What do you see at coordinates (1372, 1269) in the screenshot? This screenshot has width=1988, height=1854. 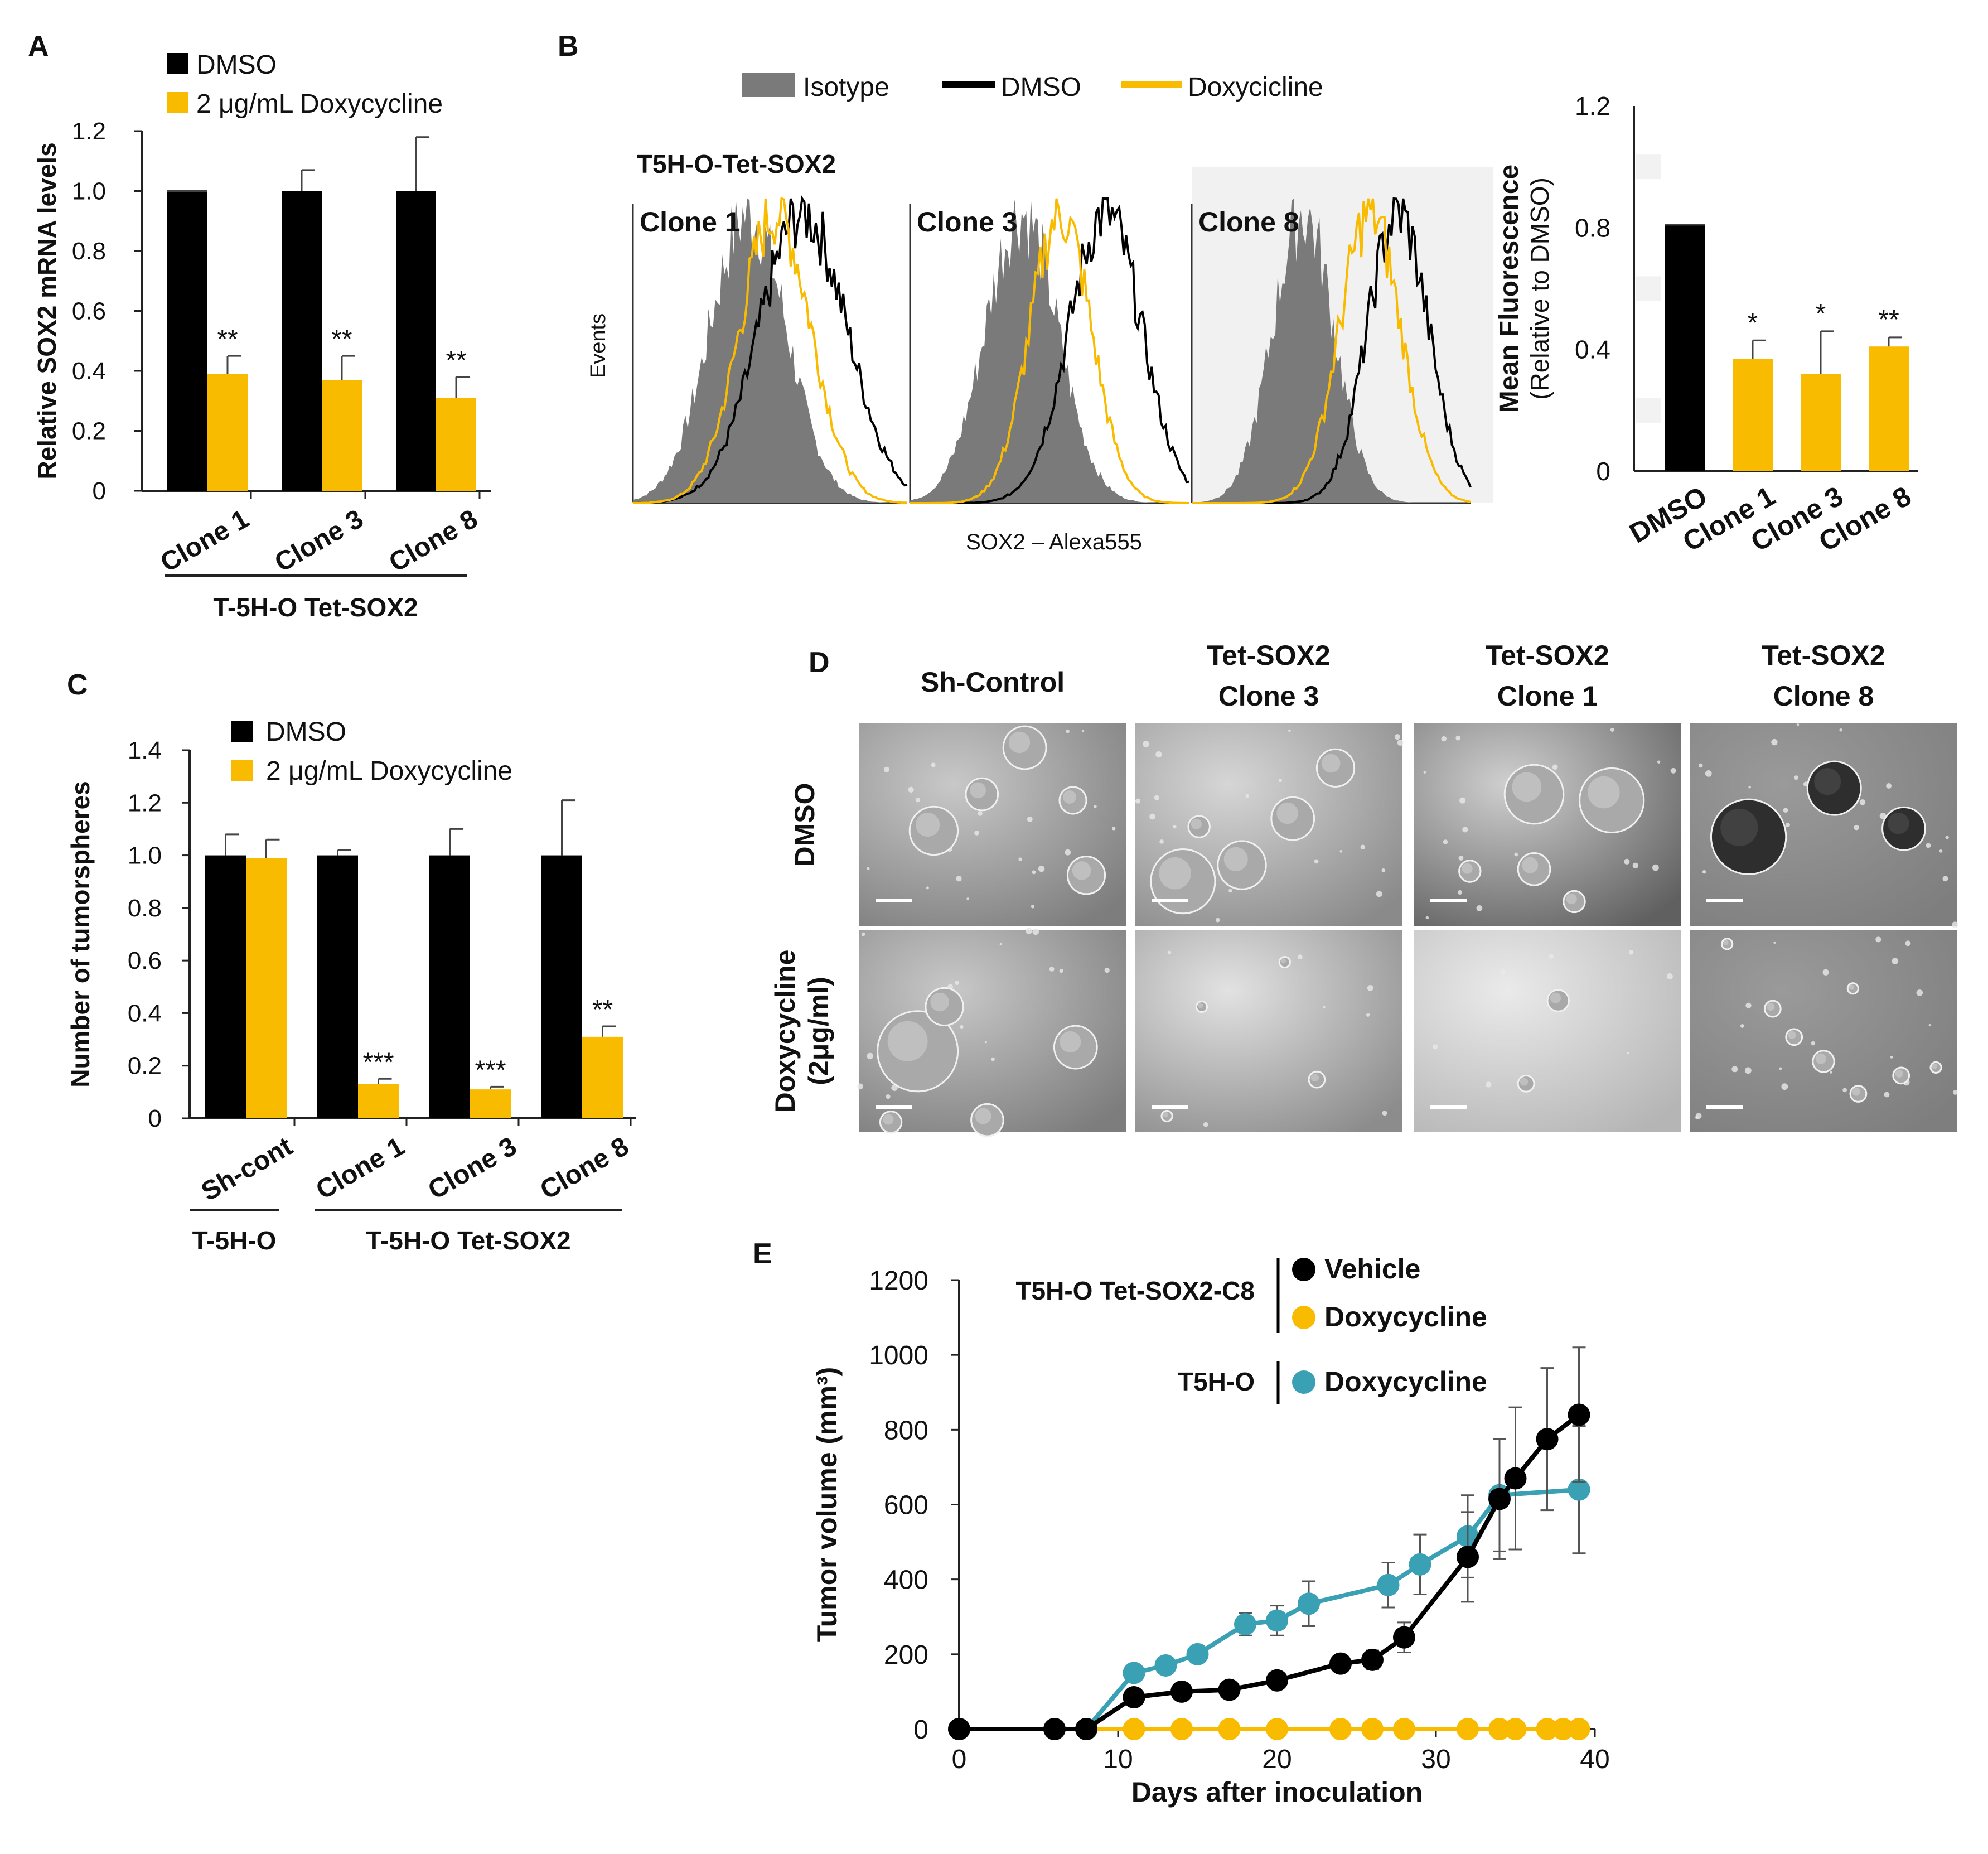 I see `legend-label-vehicle: Vehicle` at bounding box center [1372, 1269].